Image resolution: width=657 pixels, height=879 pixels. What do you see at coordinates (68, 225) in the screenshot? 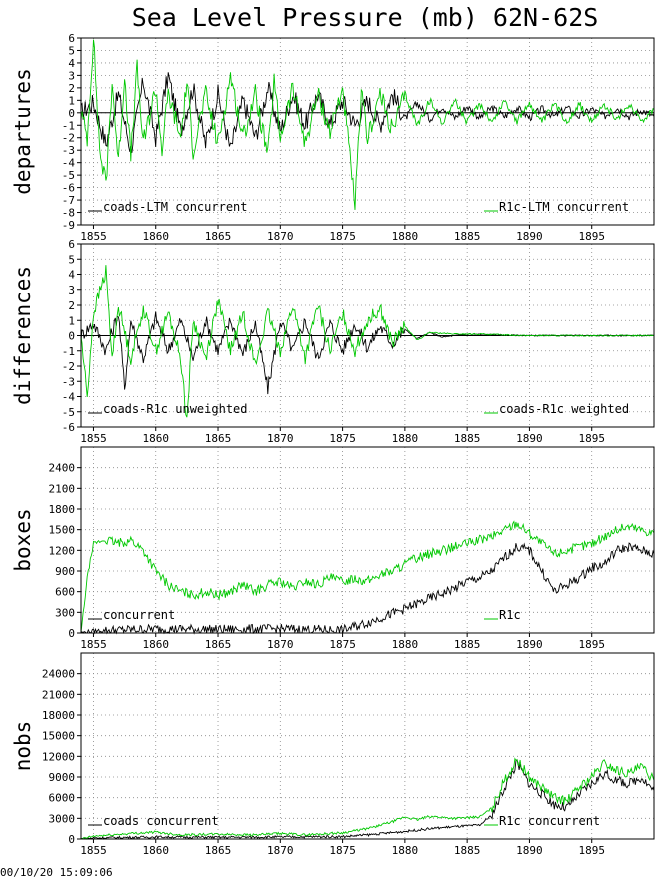
I see `y-tick-label: -9` at bounding box center [68, 225].